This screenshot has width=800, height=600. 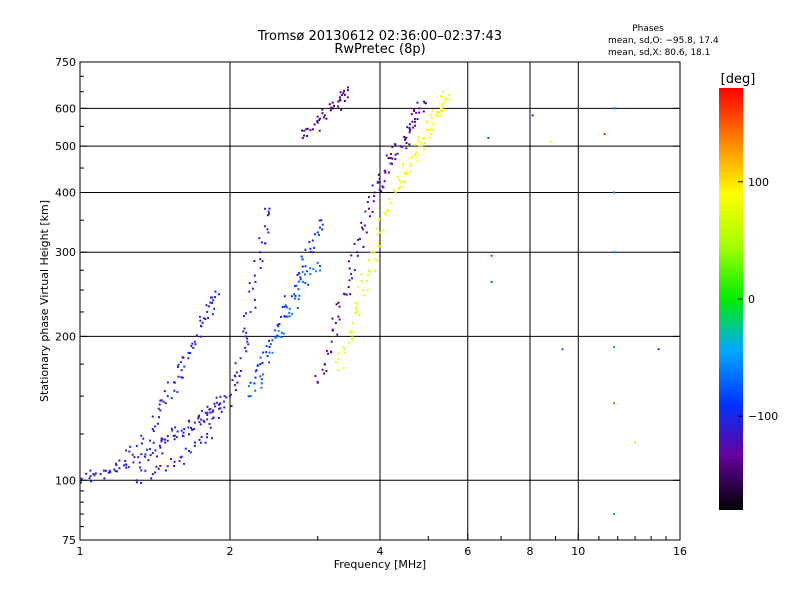 I want to click on y-tick-label: 300, so click(x=65, y=252).